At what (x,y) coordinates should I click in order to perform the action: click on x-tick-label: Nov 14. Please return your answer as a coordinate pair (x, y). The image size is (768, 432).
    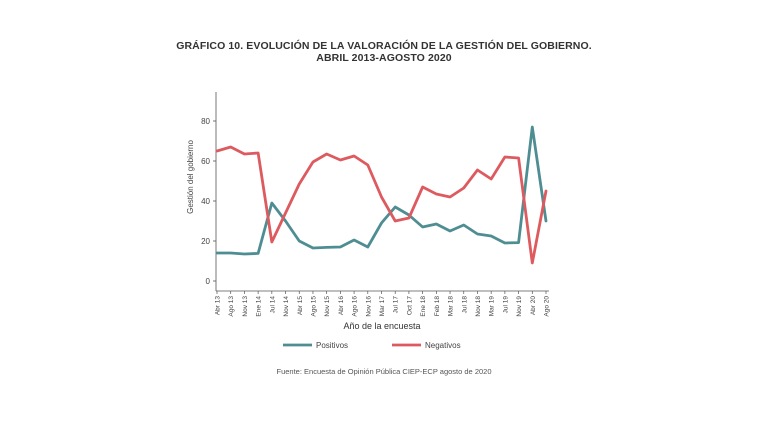
    Looking at the image, I should click on (286, 306).